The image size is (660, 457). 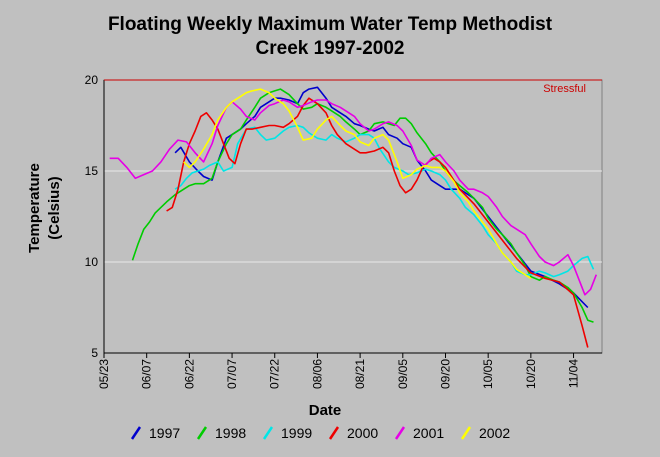 I want to click on legend-swatch-2001, so click(x=400, y=433).